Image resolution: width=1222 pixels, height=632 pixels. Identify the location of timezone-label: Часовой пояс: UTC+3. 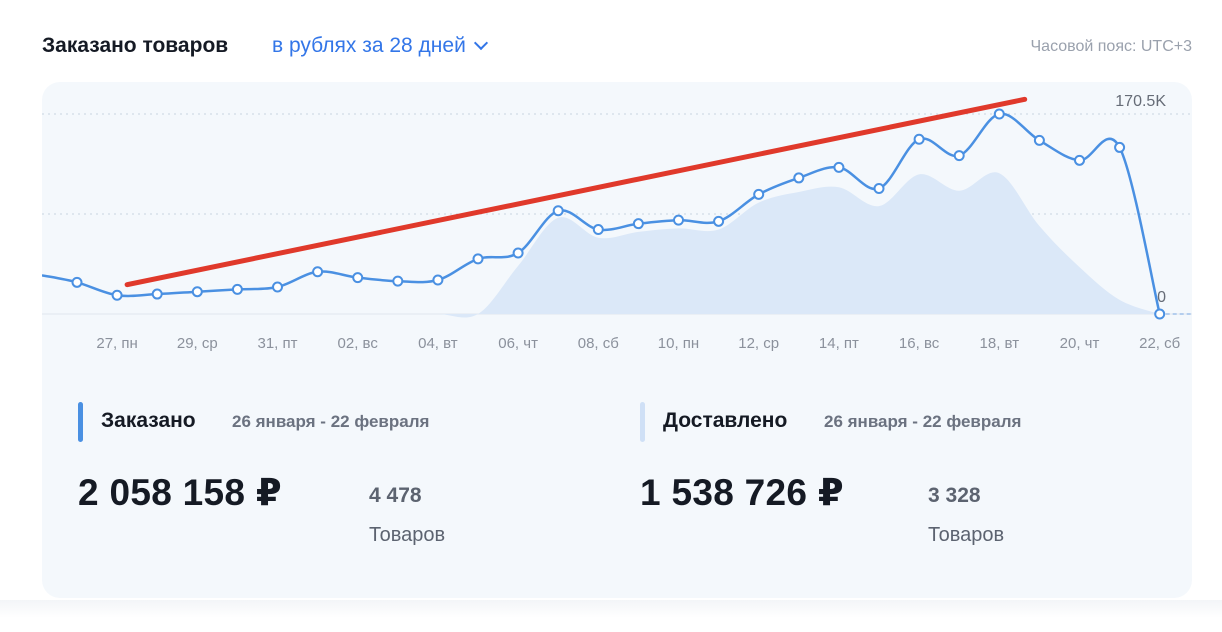
(1111, 46).